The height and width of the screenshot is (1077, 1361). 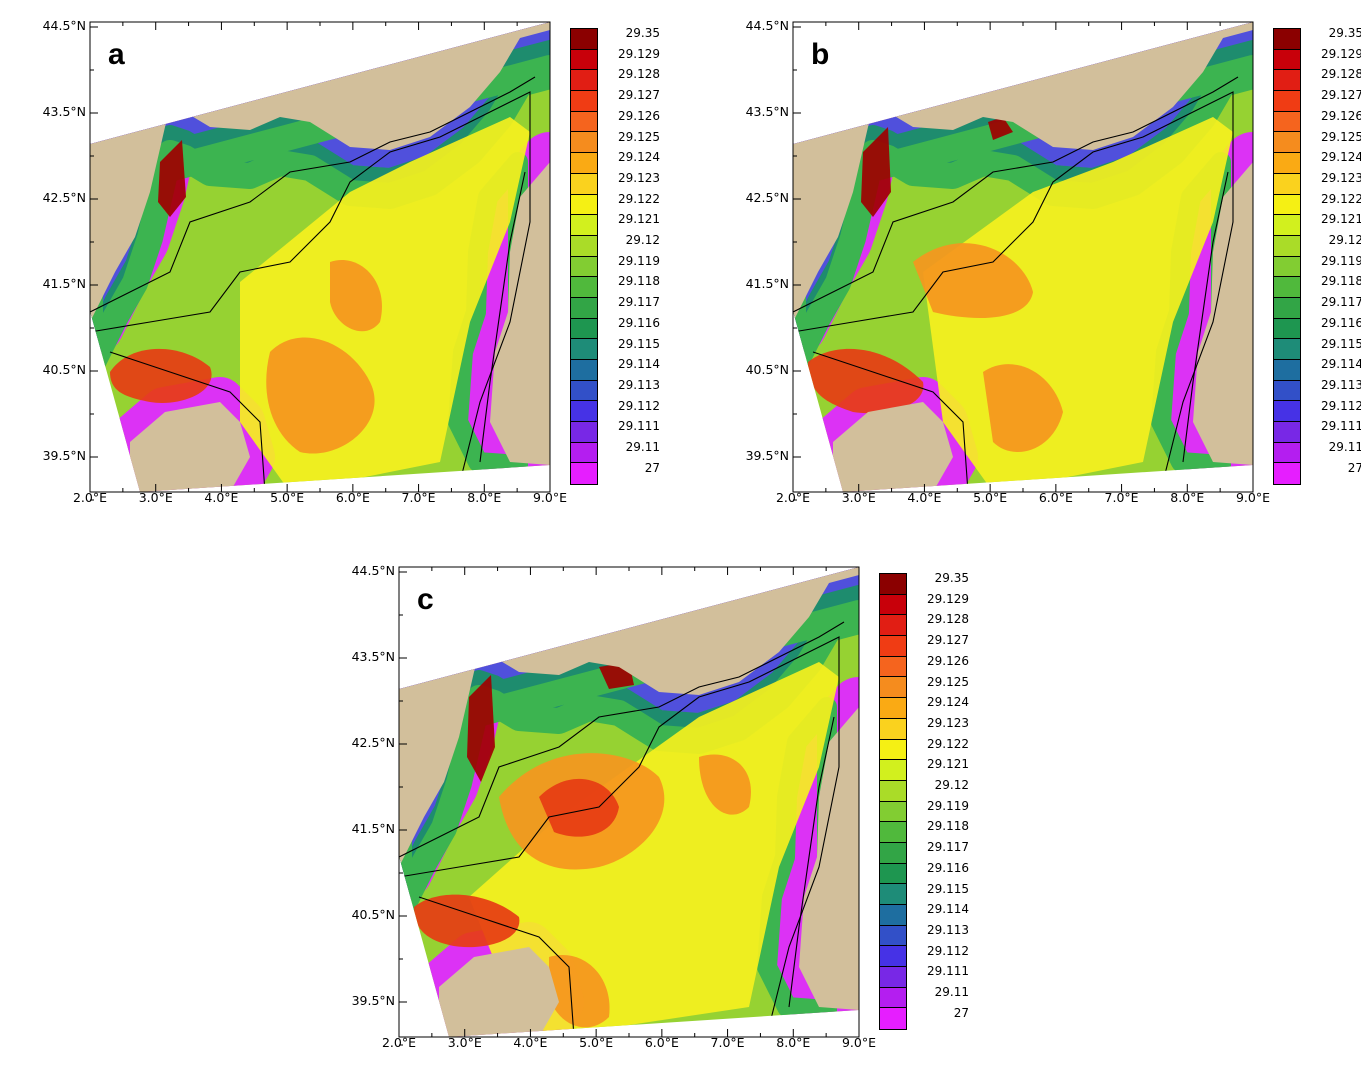 What do you see at coordinates (829, 858) in the screenshot?
I see `land-corsica-sardinia` at bounding box center [829, 858].